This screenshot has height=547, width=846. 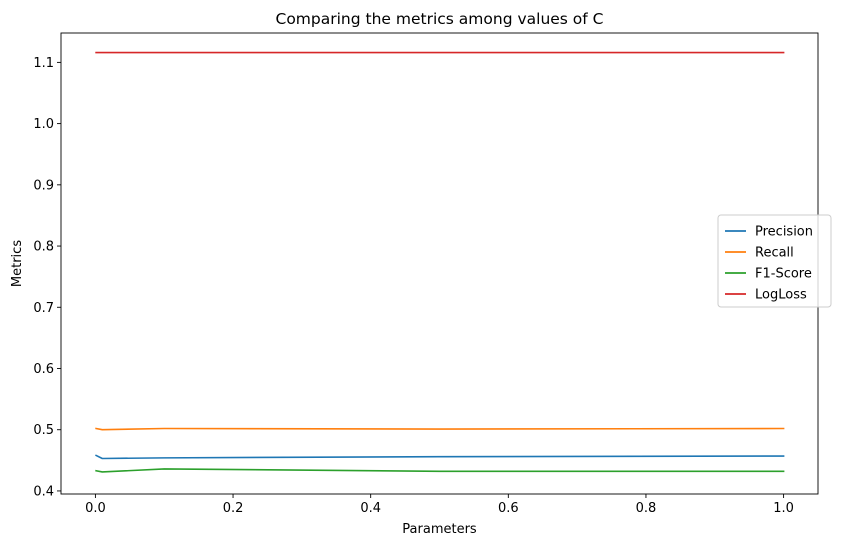 I want to click on y-tick-label: 0.9, so click(x=43, y=185).